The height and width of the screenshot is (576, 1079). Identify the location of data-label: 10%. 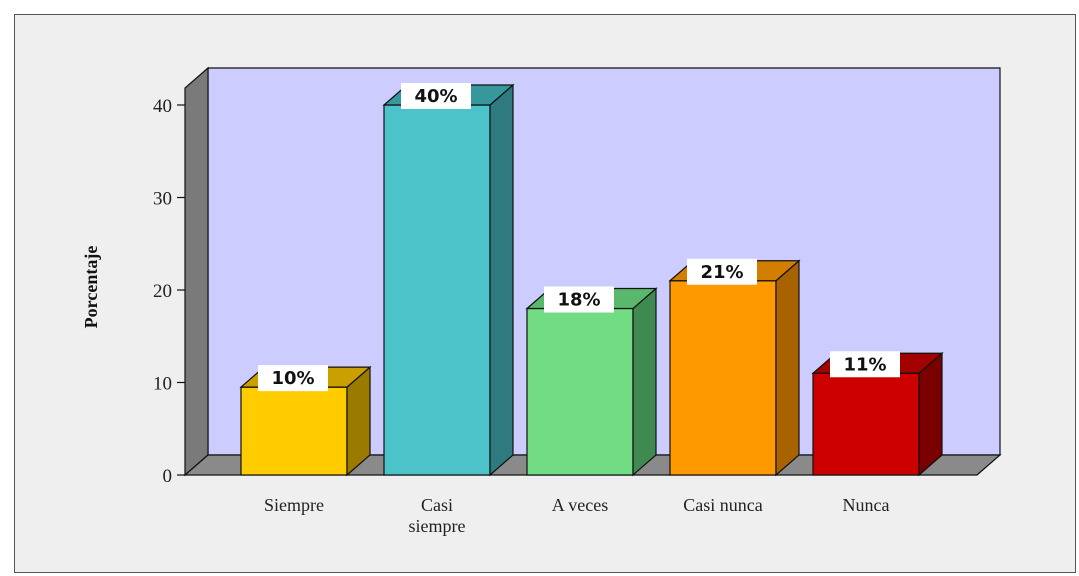
(293, 378).